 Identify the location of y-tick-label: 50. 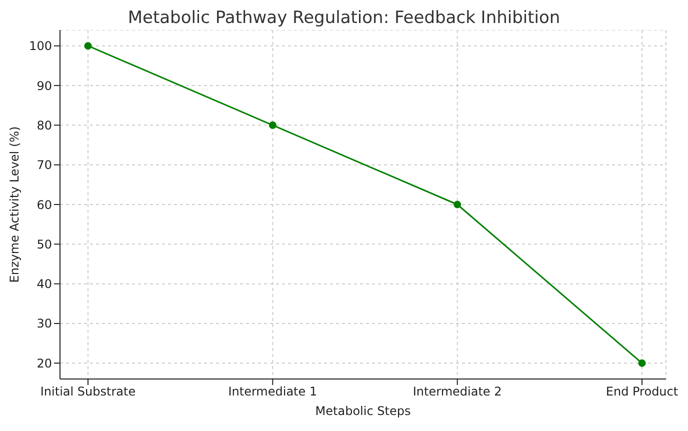
(44, 244).